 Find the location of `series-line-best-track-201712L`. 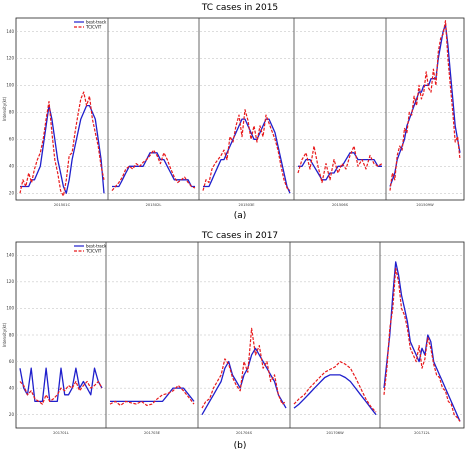

series-line-best-track-201712L is located at coordinates (422, 341).